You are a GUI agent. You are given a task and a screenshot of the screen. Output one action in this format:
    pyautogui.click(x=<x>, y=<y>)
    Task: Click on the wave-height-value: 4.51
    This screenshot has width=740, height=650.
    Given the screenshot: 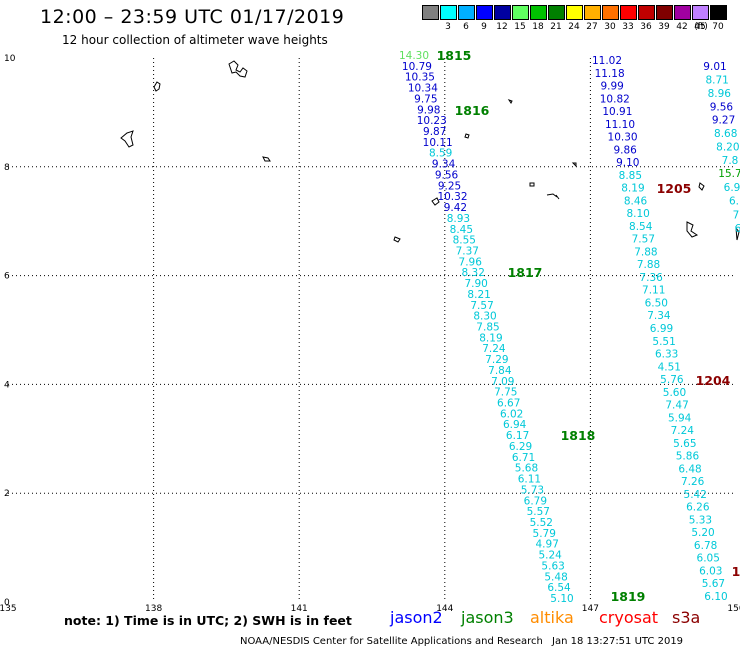 What is the action you would take?
    pyautogui.click(x=669, y=367)
    